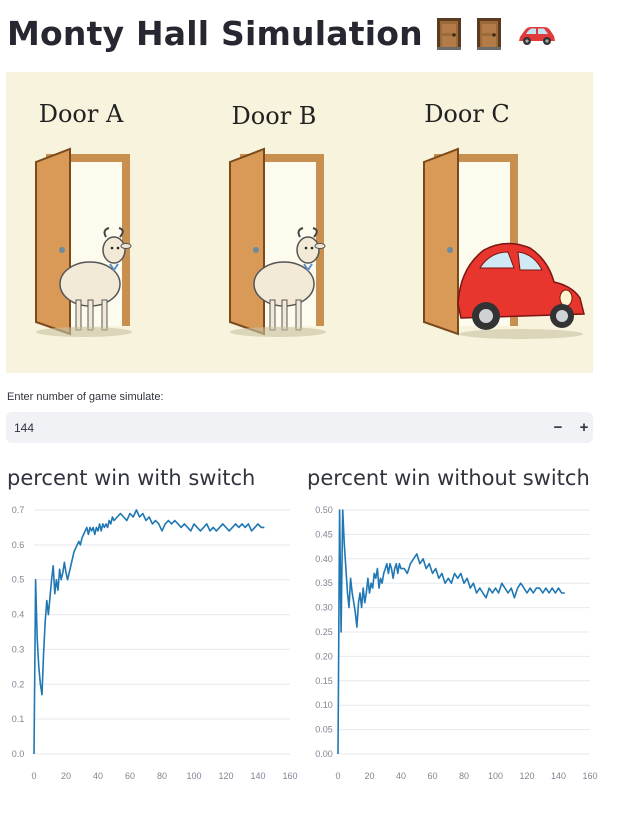  Describe the element at coordinates (18, 649) in the screenshot. I see `y-tick-label: 0.3` at that location.